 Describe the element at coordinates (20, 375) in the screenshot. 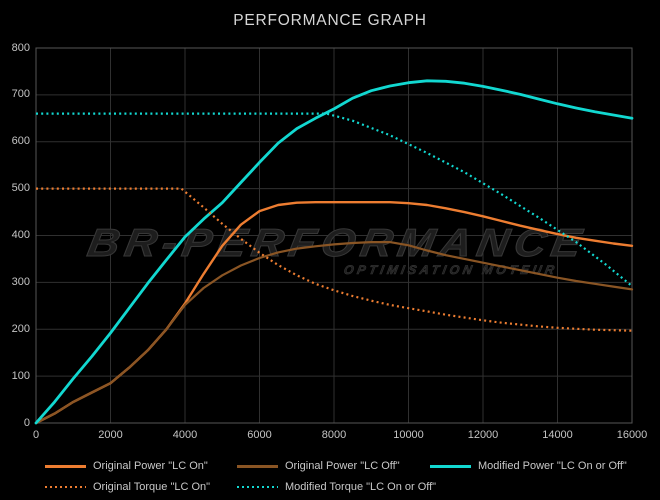

I see `y-tick-label: 100` at that location.